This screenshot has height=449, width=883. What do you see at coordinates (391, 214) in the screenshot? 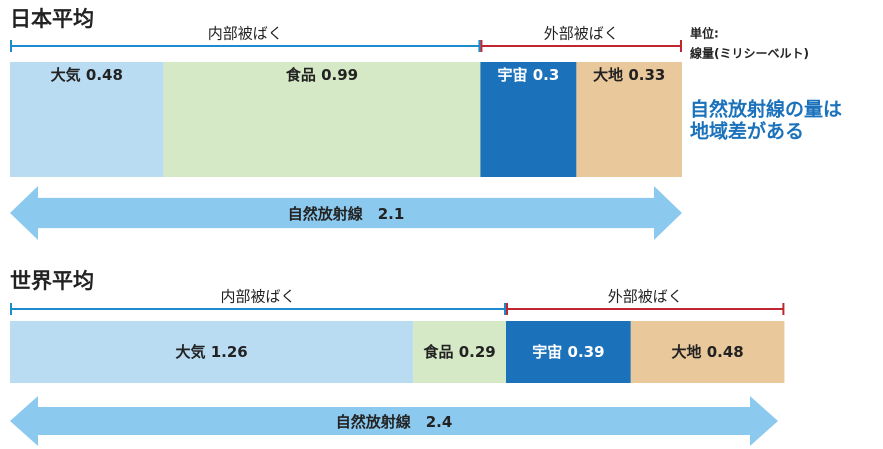
I see `total-value: 2.1` at bounding box center [391, 214].